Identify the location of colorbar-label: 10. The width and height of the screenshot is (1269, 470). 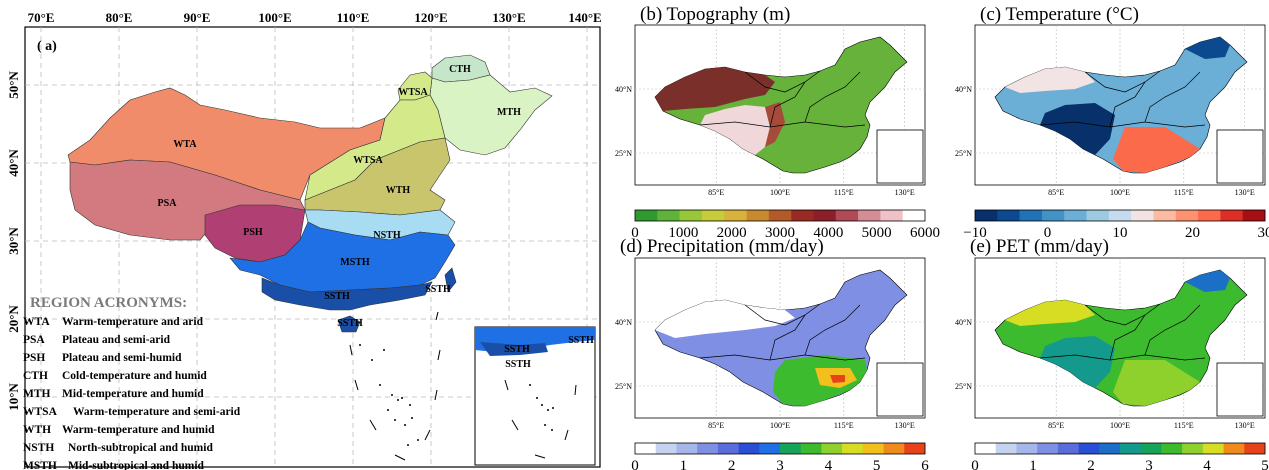
(1120, 233).